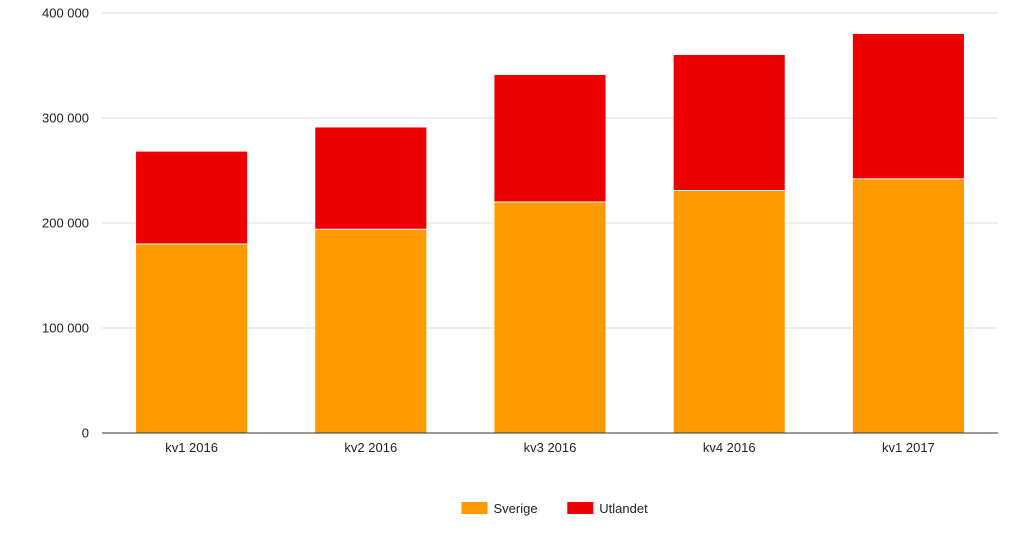 The width and height of the screenshot is (1024, 533). I want to click on legend-label: Sverige, so click(516, 508).